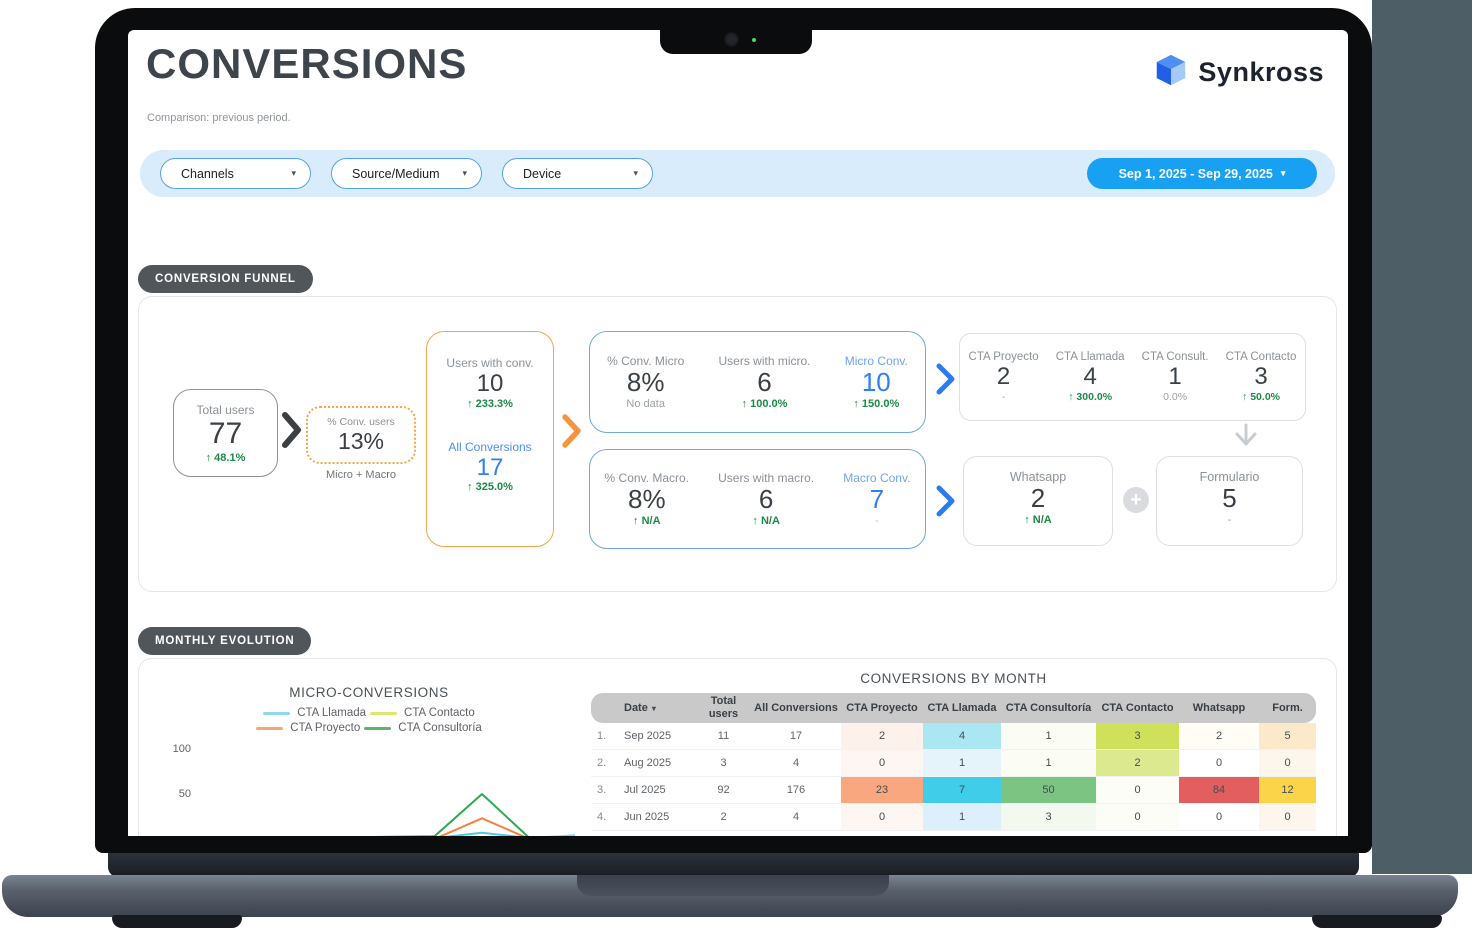 The width and height of the screenshot is (1472, 930). I want to click on value-cell: 12, so click(1287, 790).